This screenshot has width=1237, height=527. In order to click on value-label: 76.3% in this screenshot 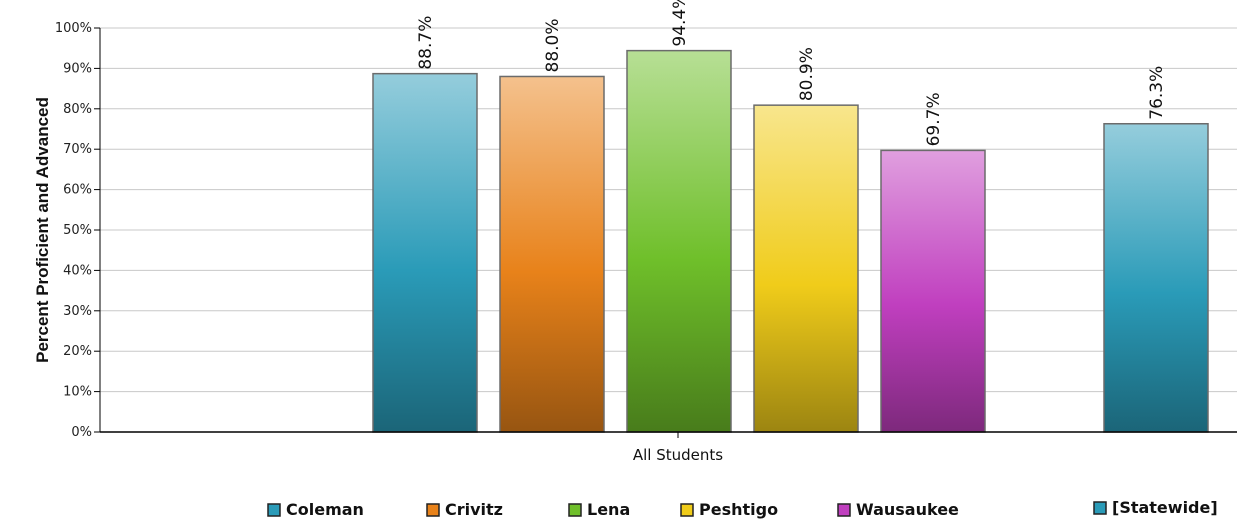, I will do `click(1157, 93)`.